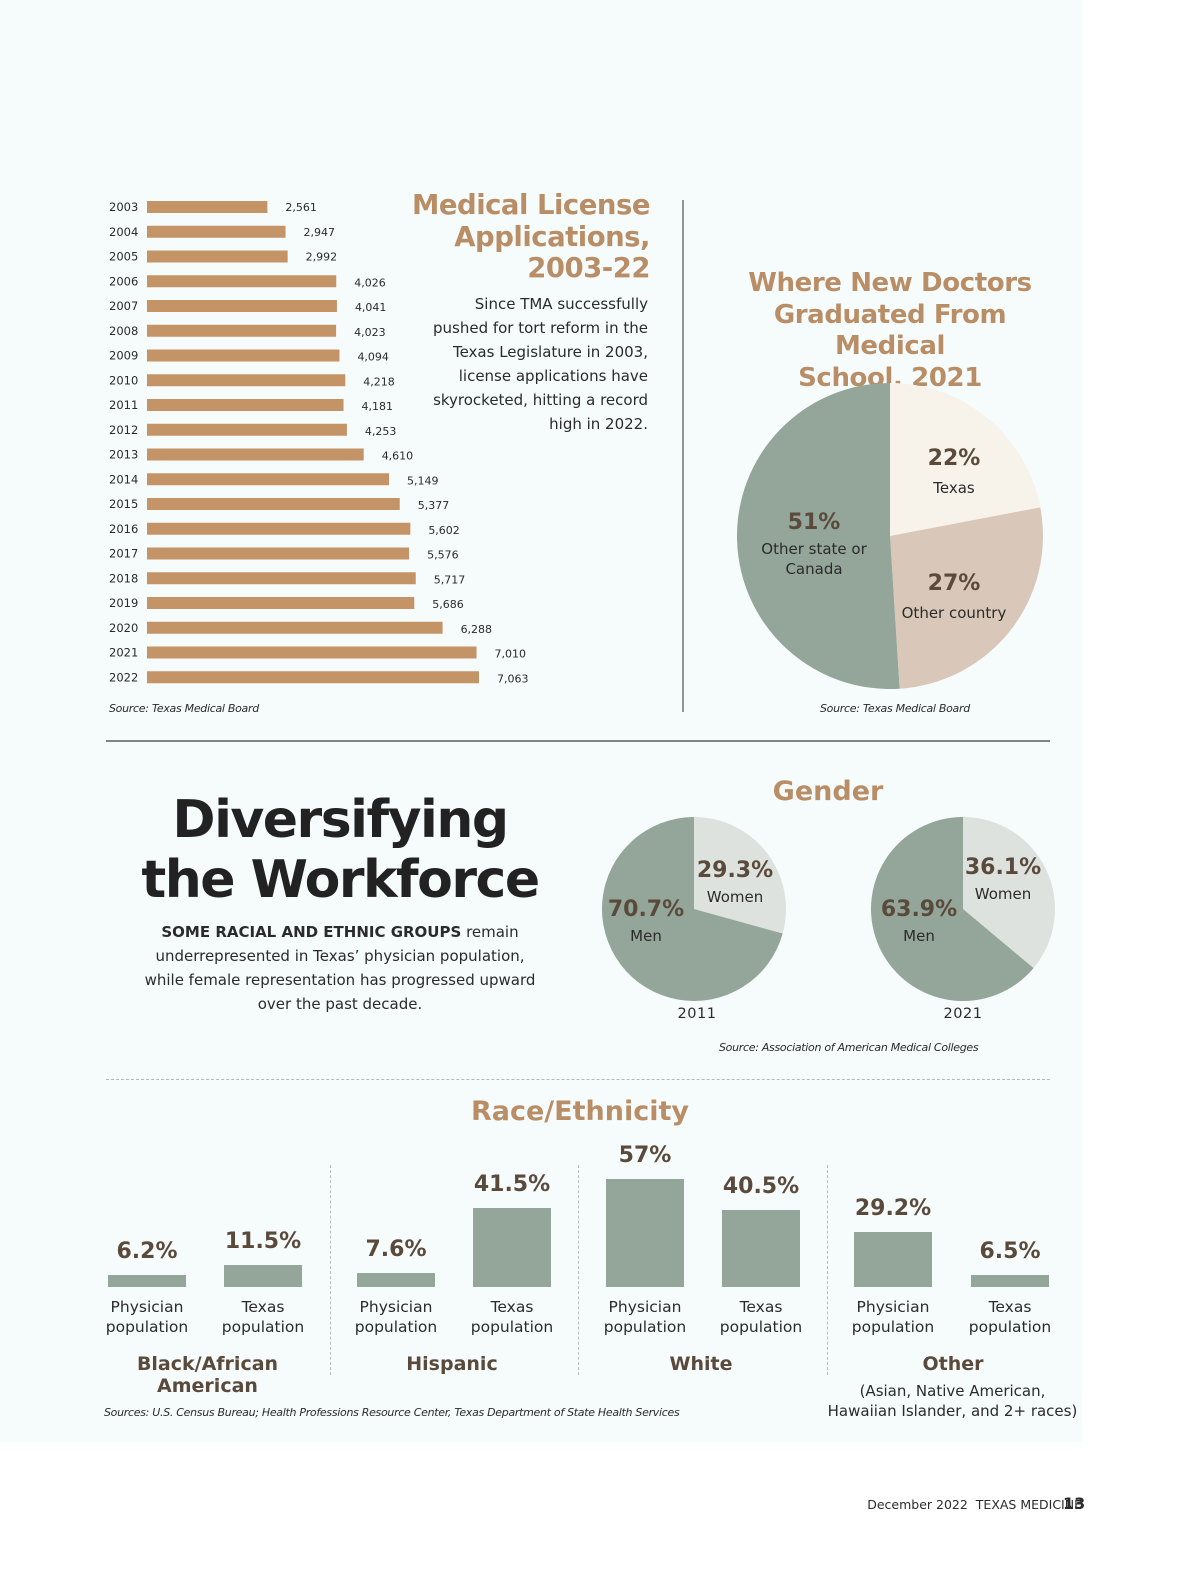 This screenshot has height=1580, width=1200. I want to click on bar-year-label: 2021, so click(123, 653).